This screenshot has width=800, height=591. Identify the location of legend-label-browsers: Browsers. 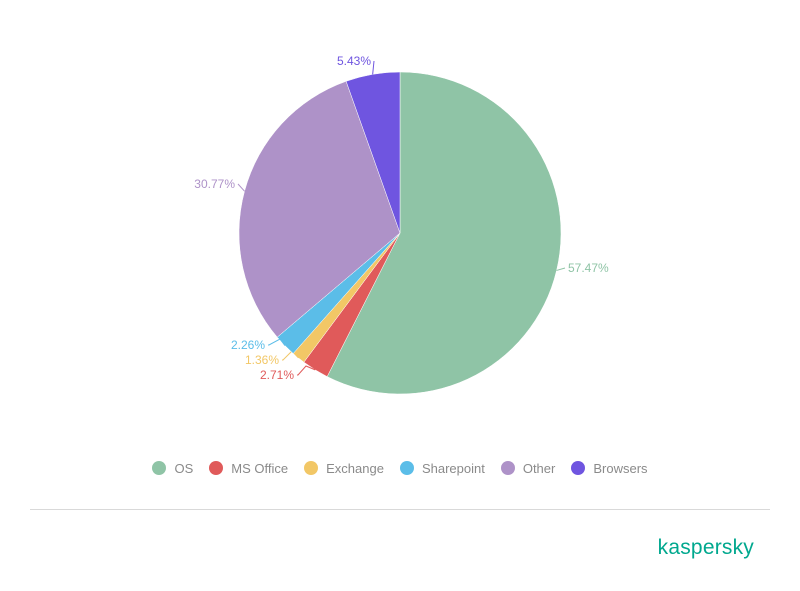
(620, 468).